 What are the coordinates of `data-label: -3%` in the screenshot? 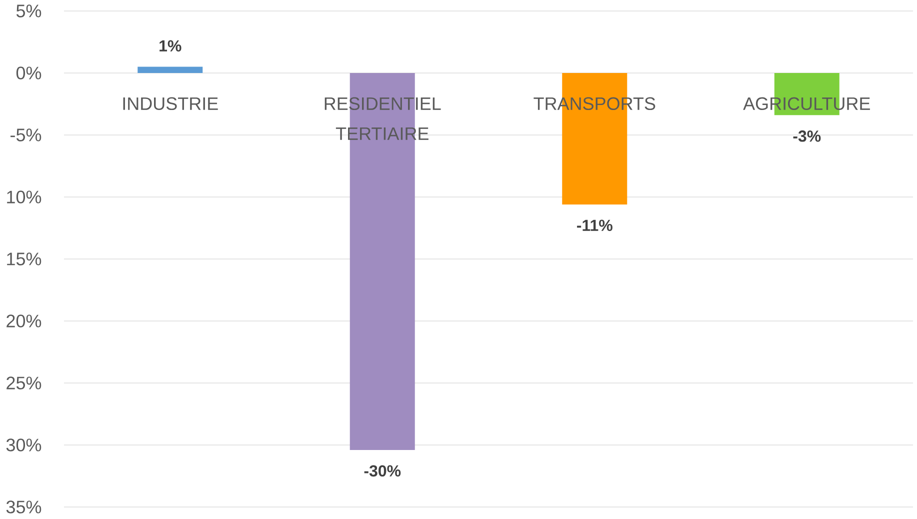 It's located at (807, 136).